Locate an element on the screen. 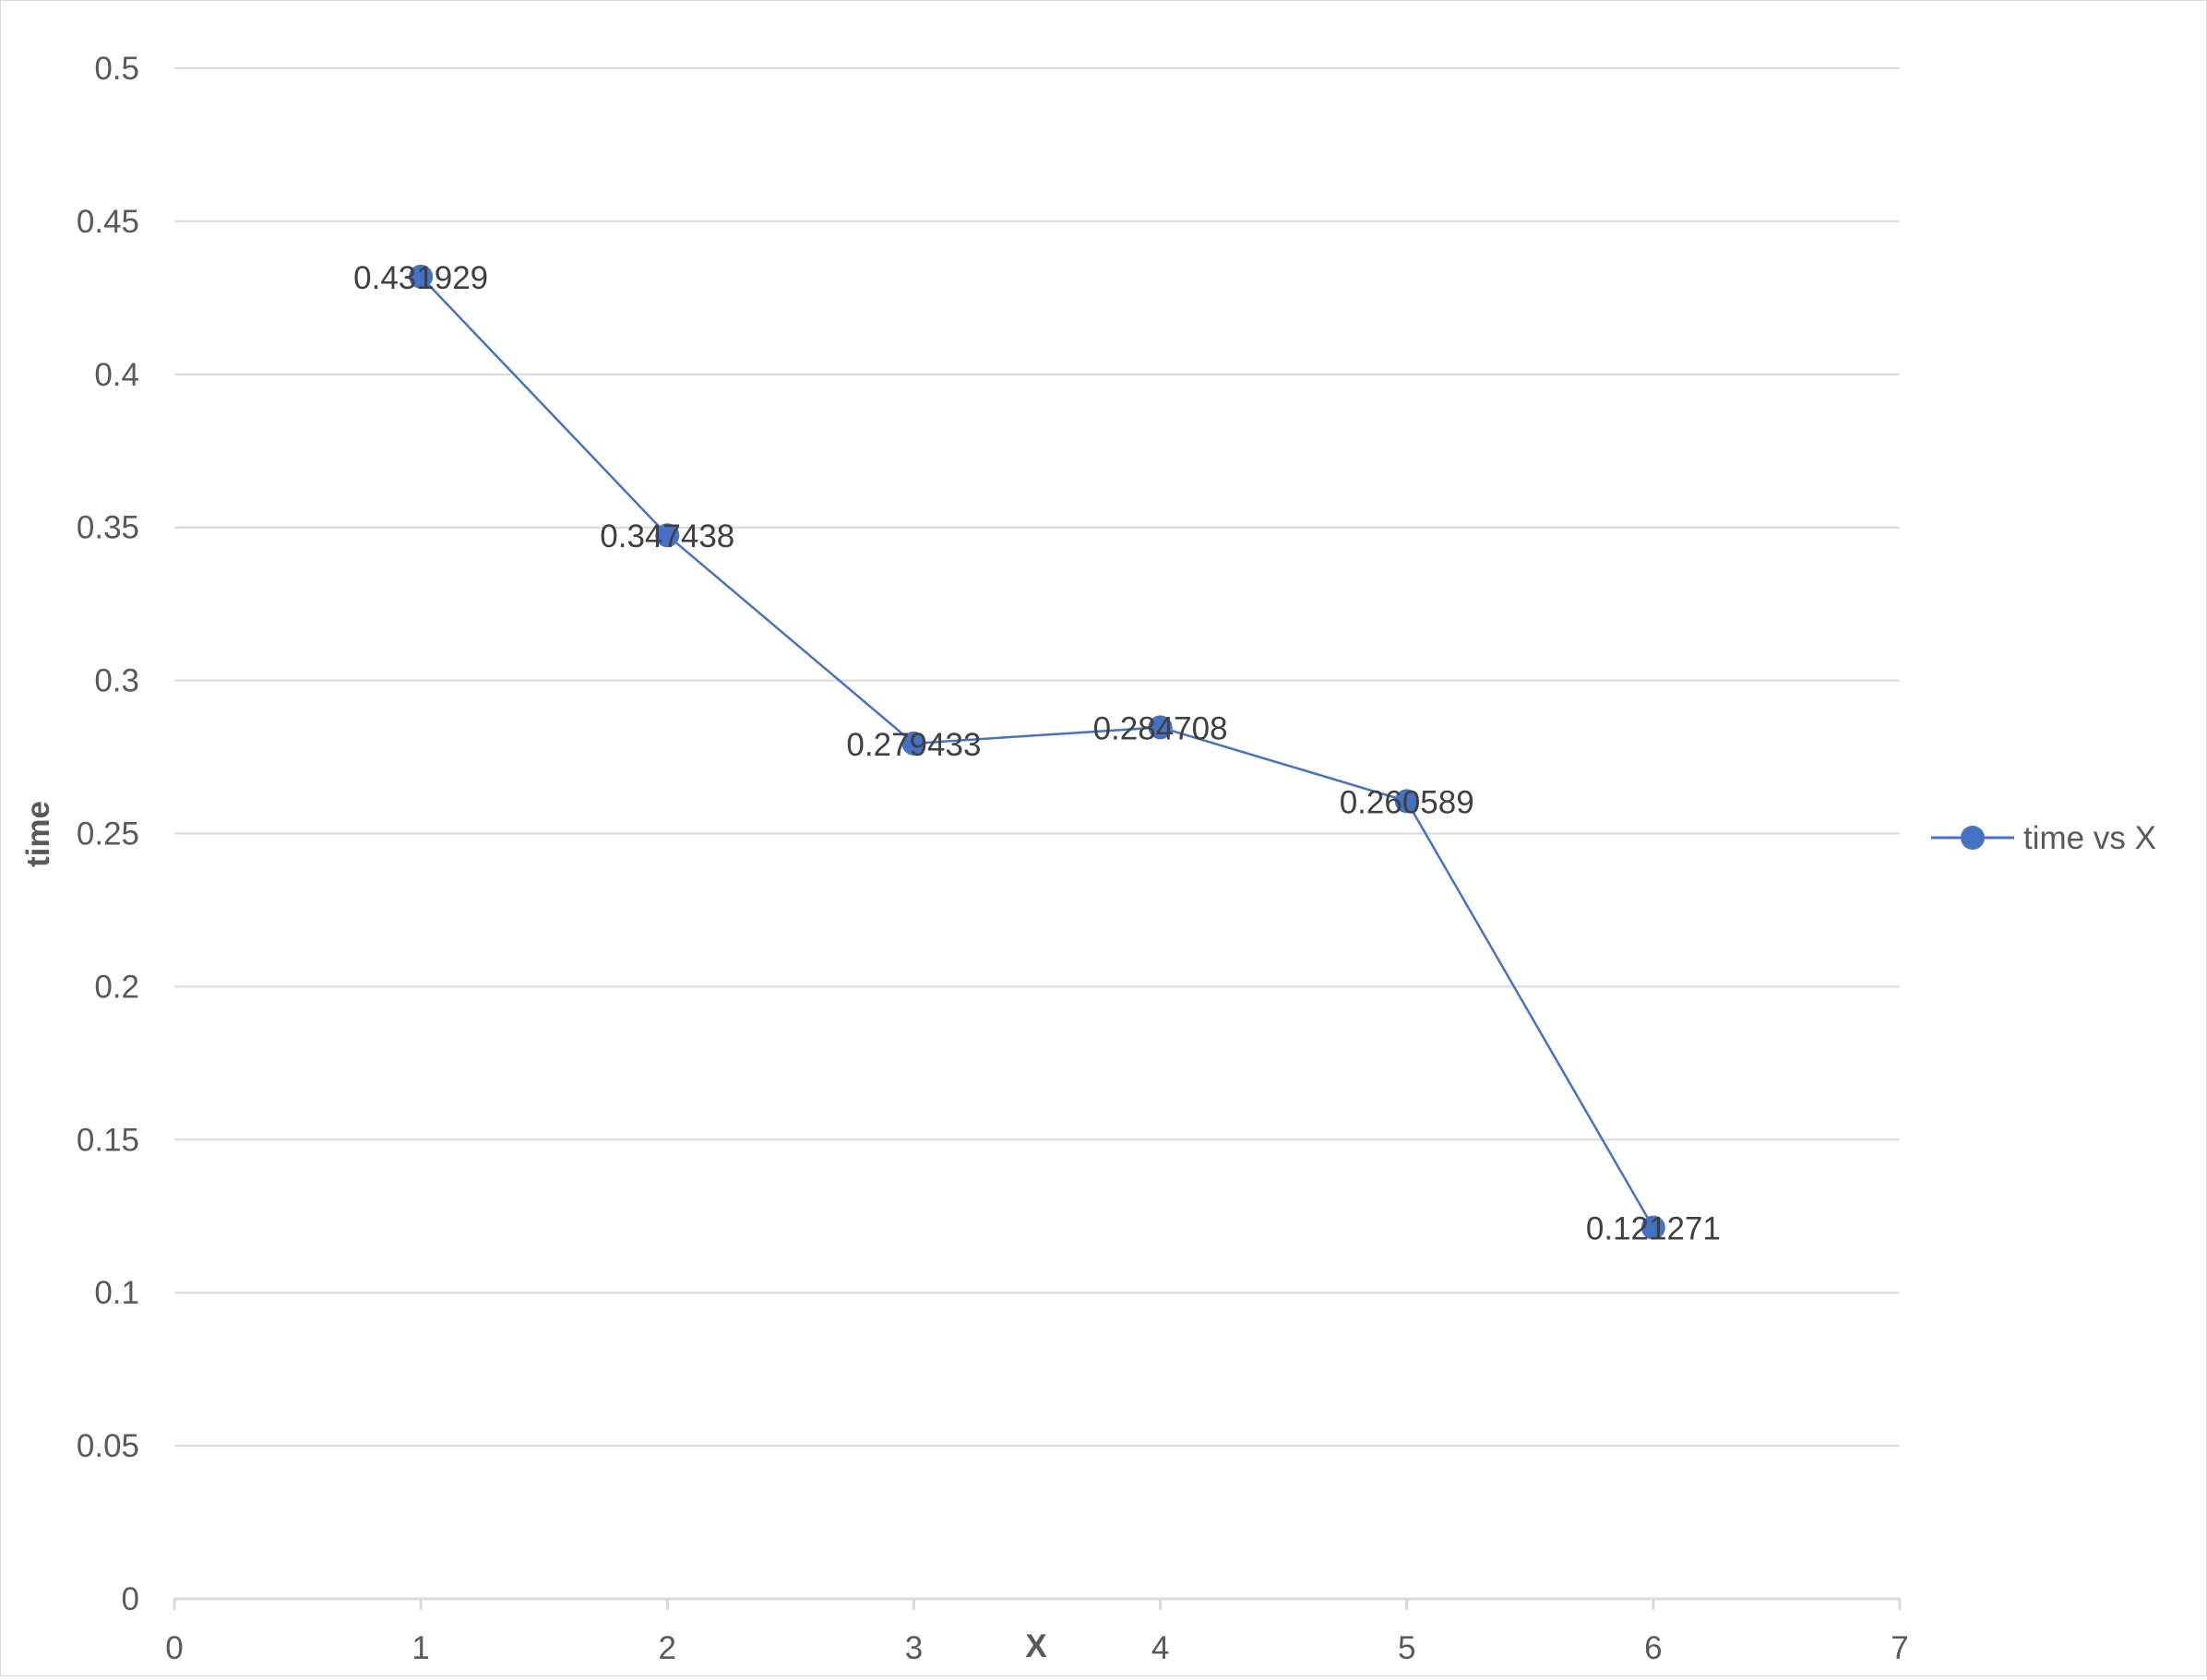  x-tick-labels: 0 1 2 3 4 5 6 7 is located at coordinates (1036, 1648).